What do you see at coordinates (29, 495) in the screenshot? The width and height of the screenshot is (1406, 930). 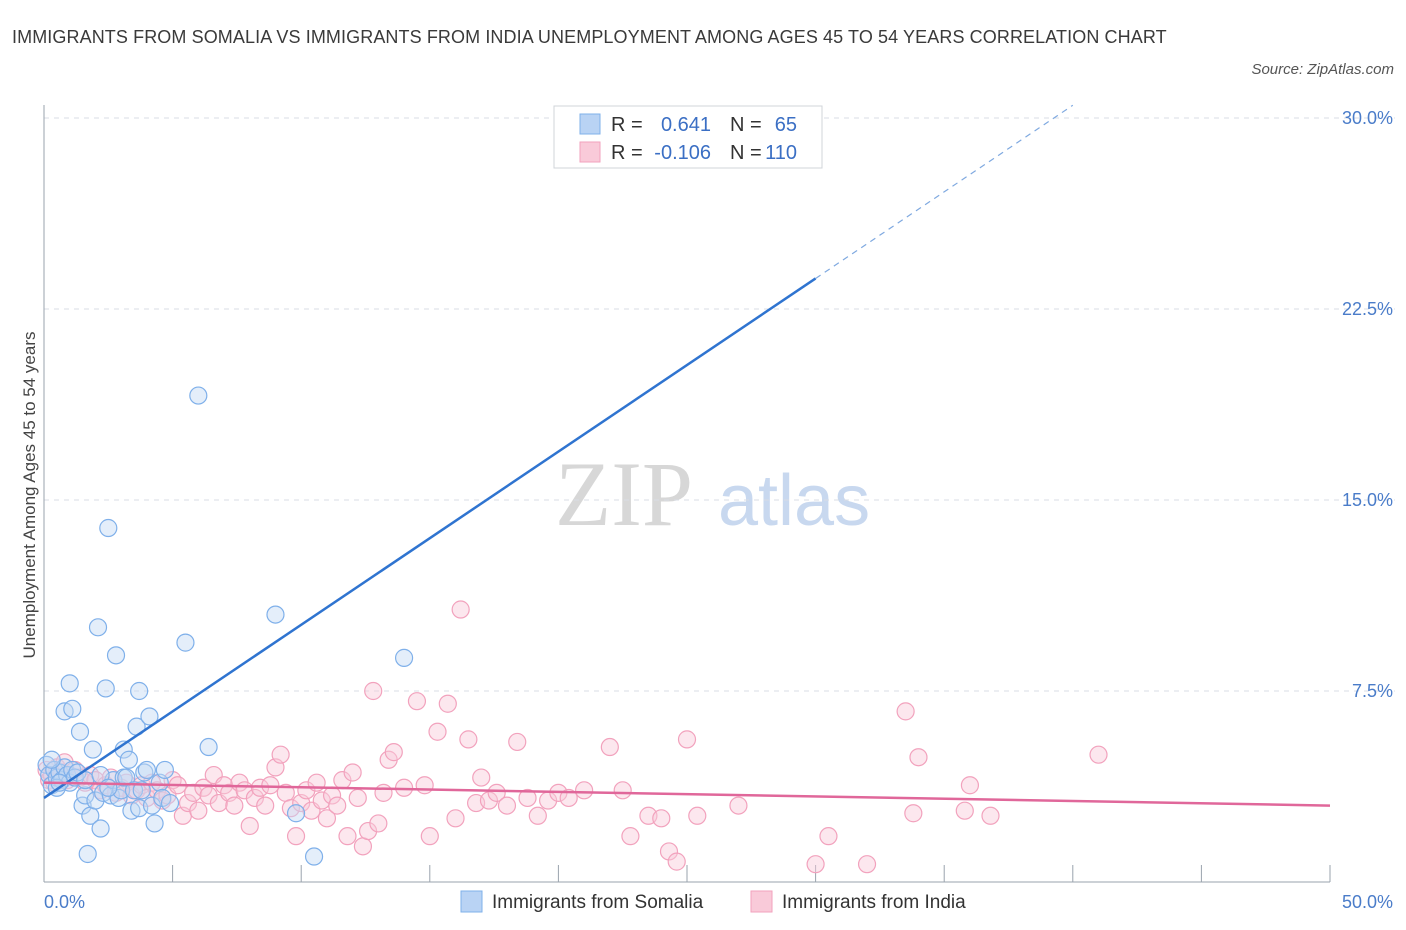 I see `y-axis-title: Unemployment Among Ages 45 to 54 years` at bounding box center [29, 495].